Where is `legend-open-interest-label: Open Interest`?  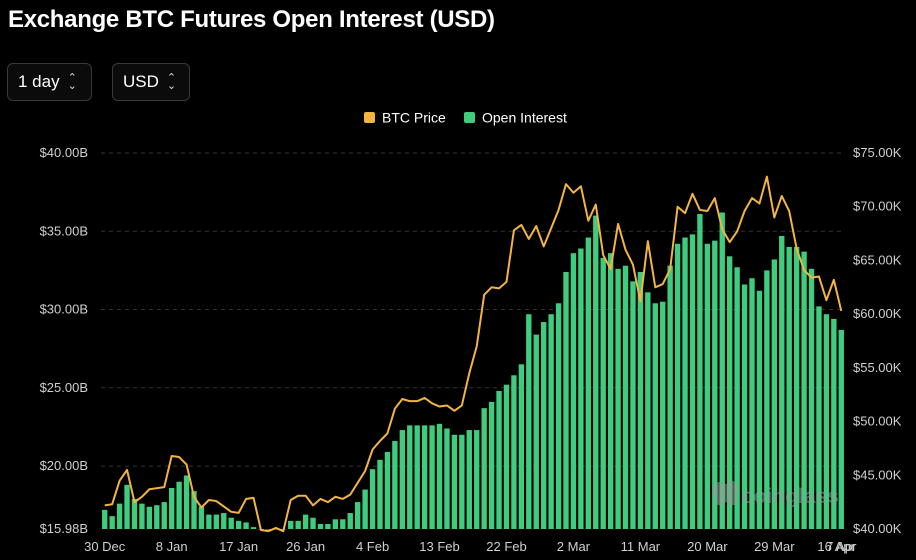
legend-open-interest-label: Open Interest is located at coordinates (524, 118).